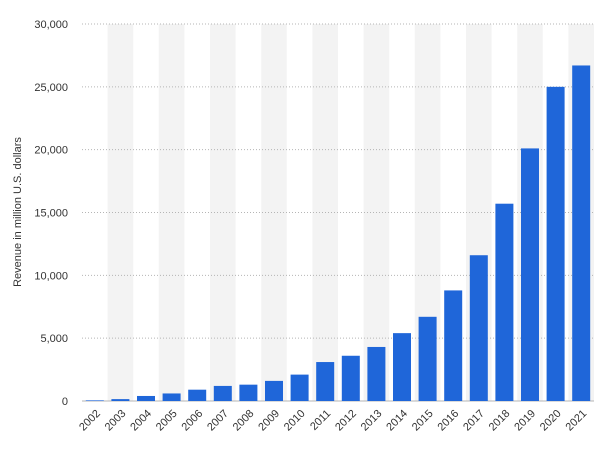 This screenshot has width=600, height=451. I want to click on y-axis-ticks: 0 5,000 10,000 15,000 20,000 25,000 30,000, so click(51, 213).